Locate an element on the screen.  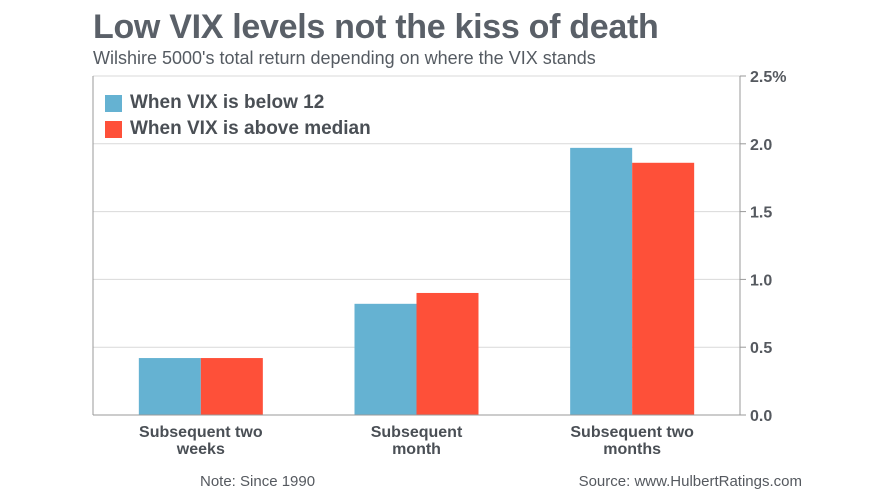
legend-label-above-median: When VIX is above median is located at coordinates (250, 128).